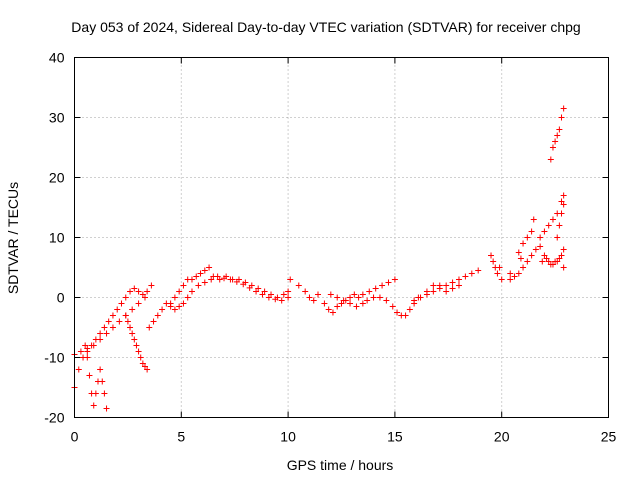  I want to click on series-track-k, so click(446, 285).